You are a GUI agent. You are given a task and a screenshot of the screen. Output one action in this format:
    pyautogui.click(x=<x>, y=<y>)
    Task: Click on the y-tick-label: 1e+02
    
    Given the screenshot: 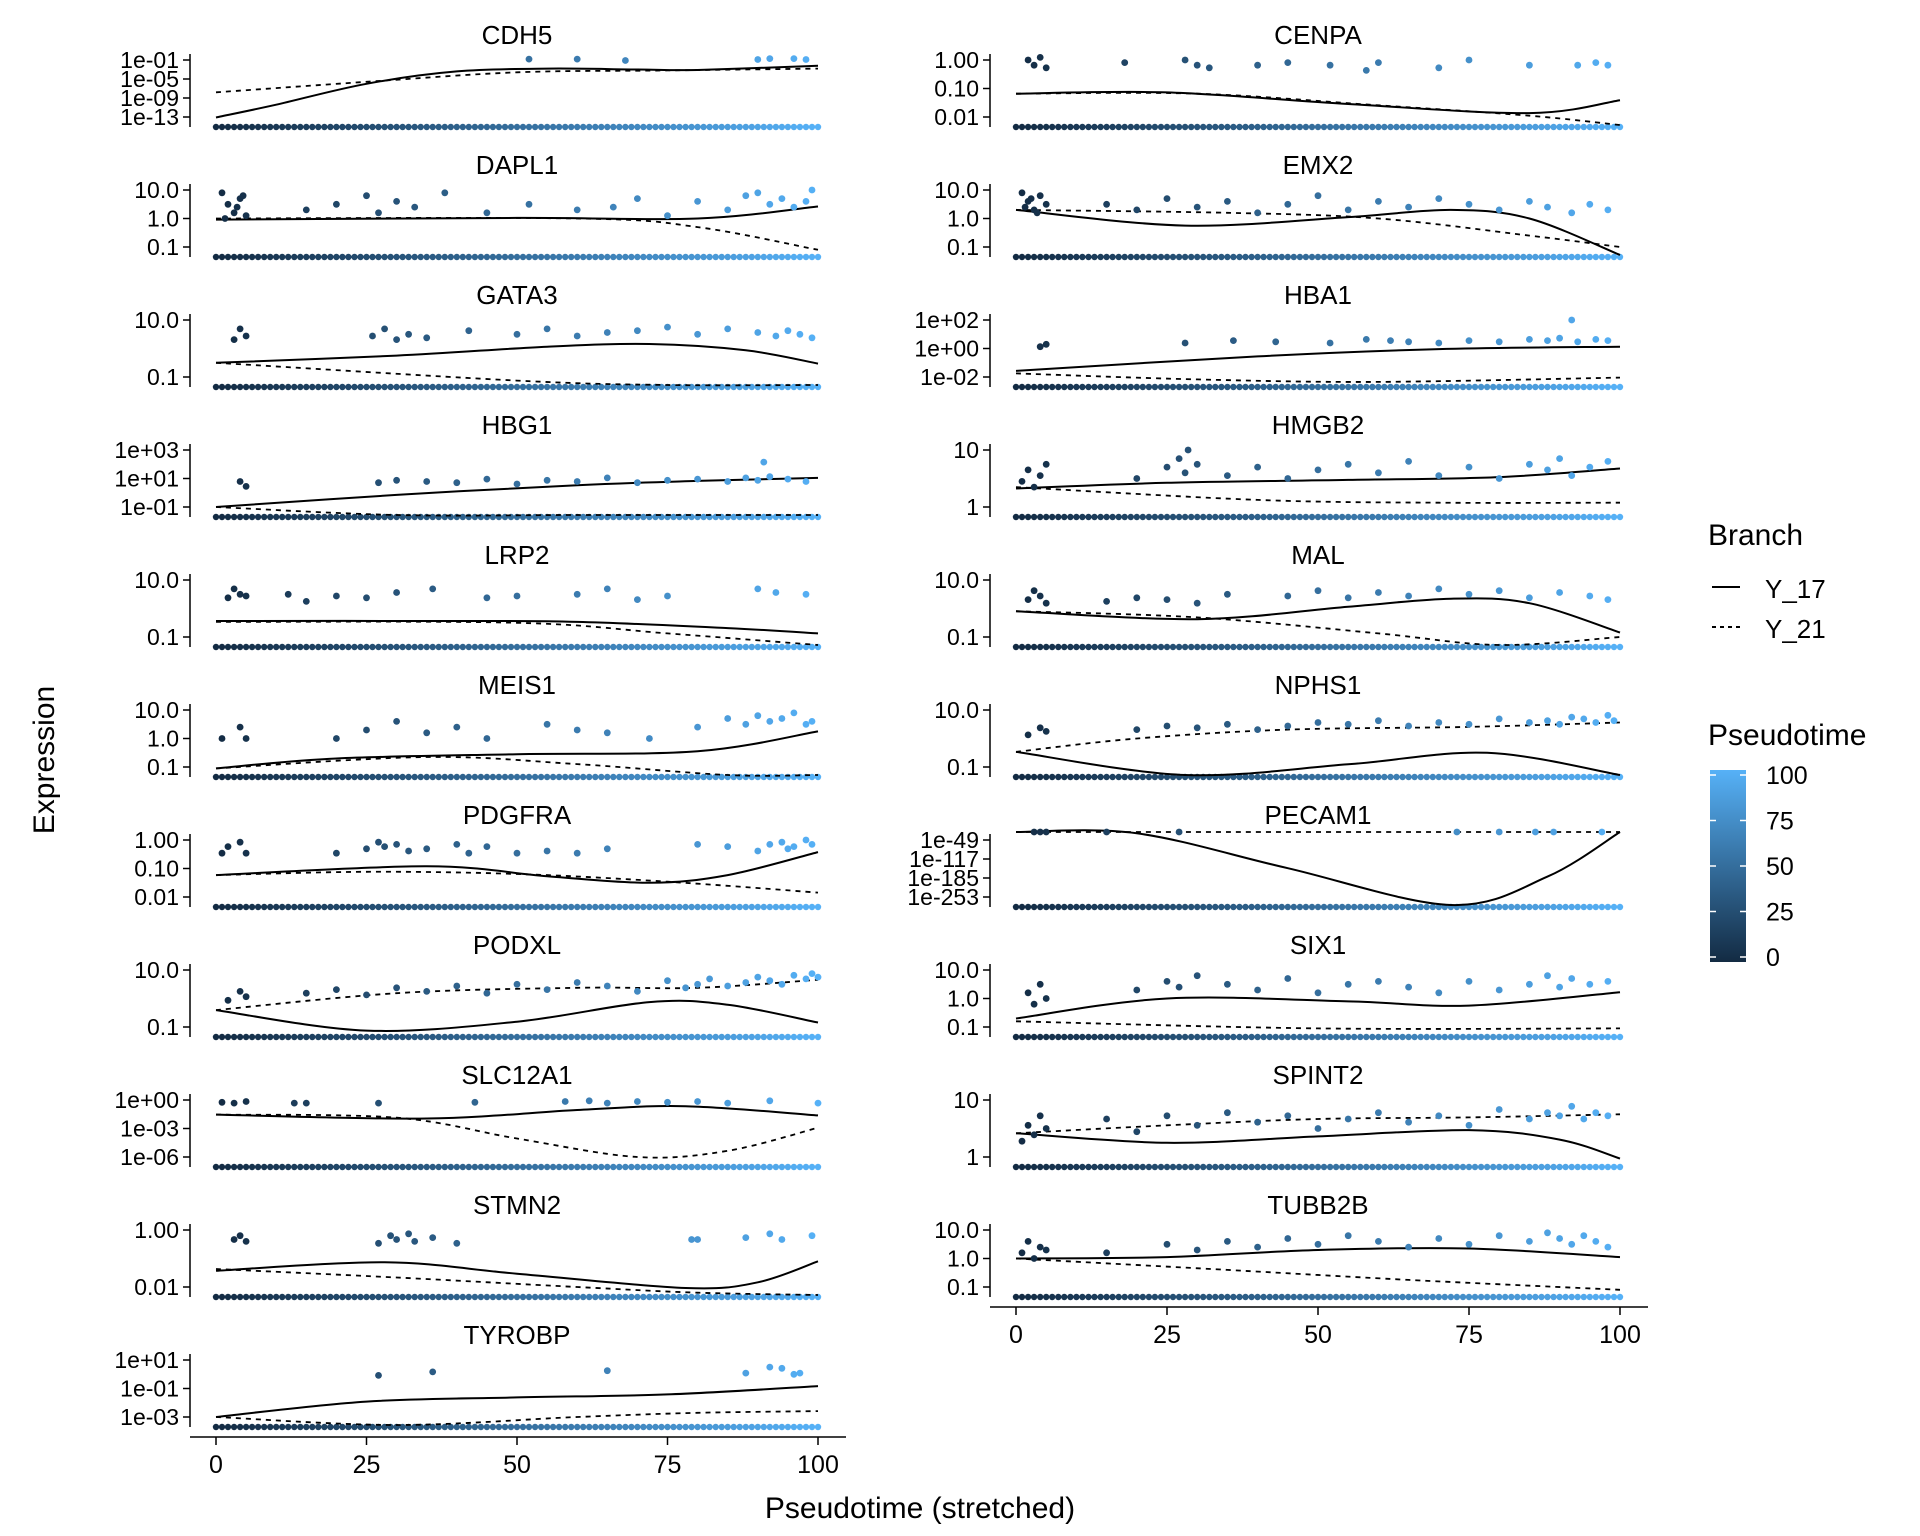 What is the action you would take?
    pyautogui.click(x=946, y=320)
    